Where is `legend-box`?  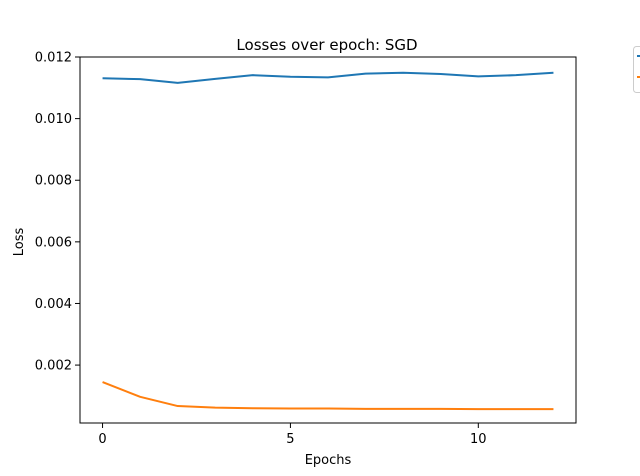
legend-box is located at coordinates (636, 69).